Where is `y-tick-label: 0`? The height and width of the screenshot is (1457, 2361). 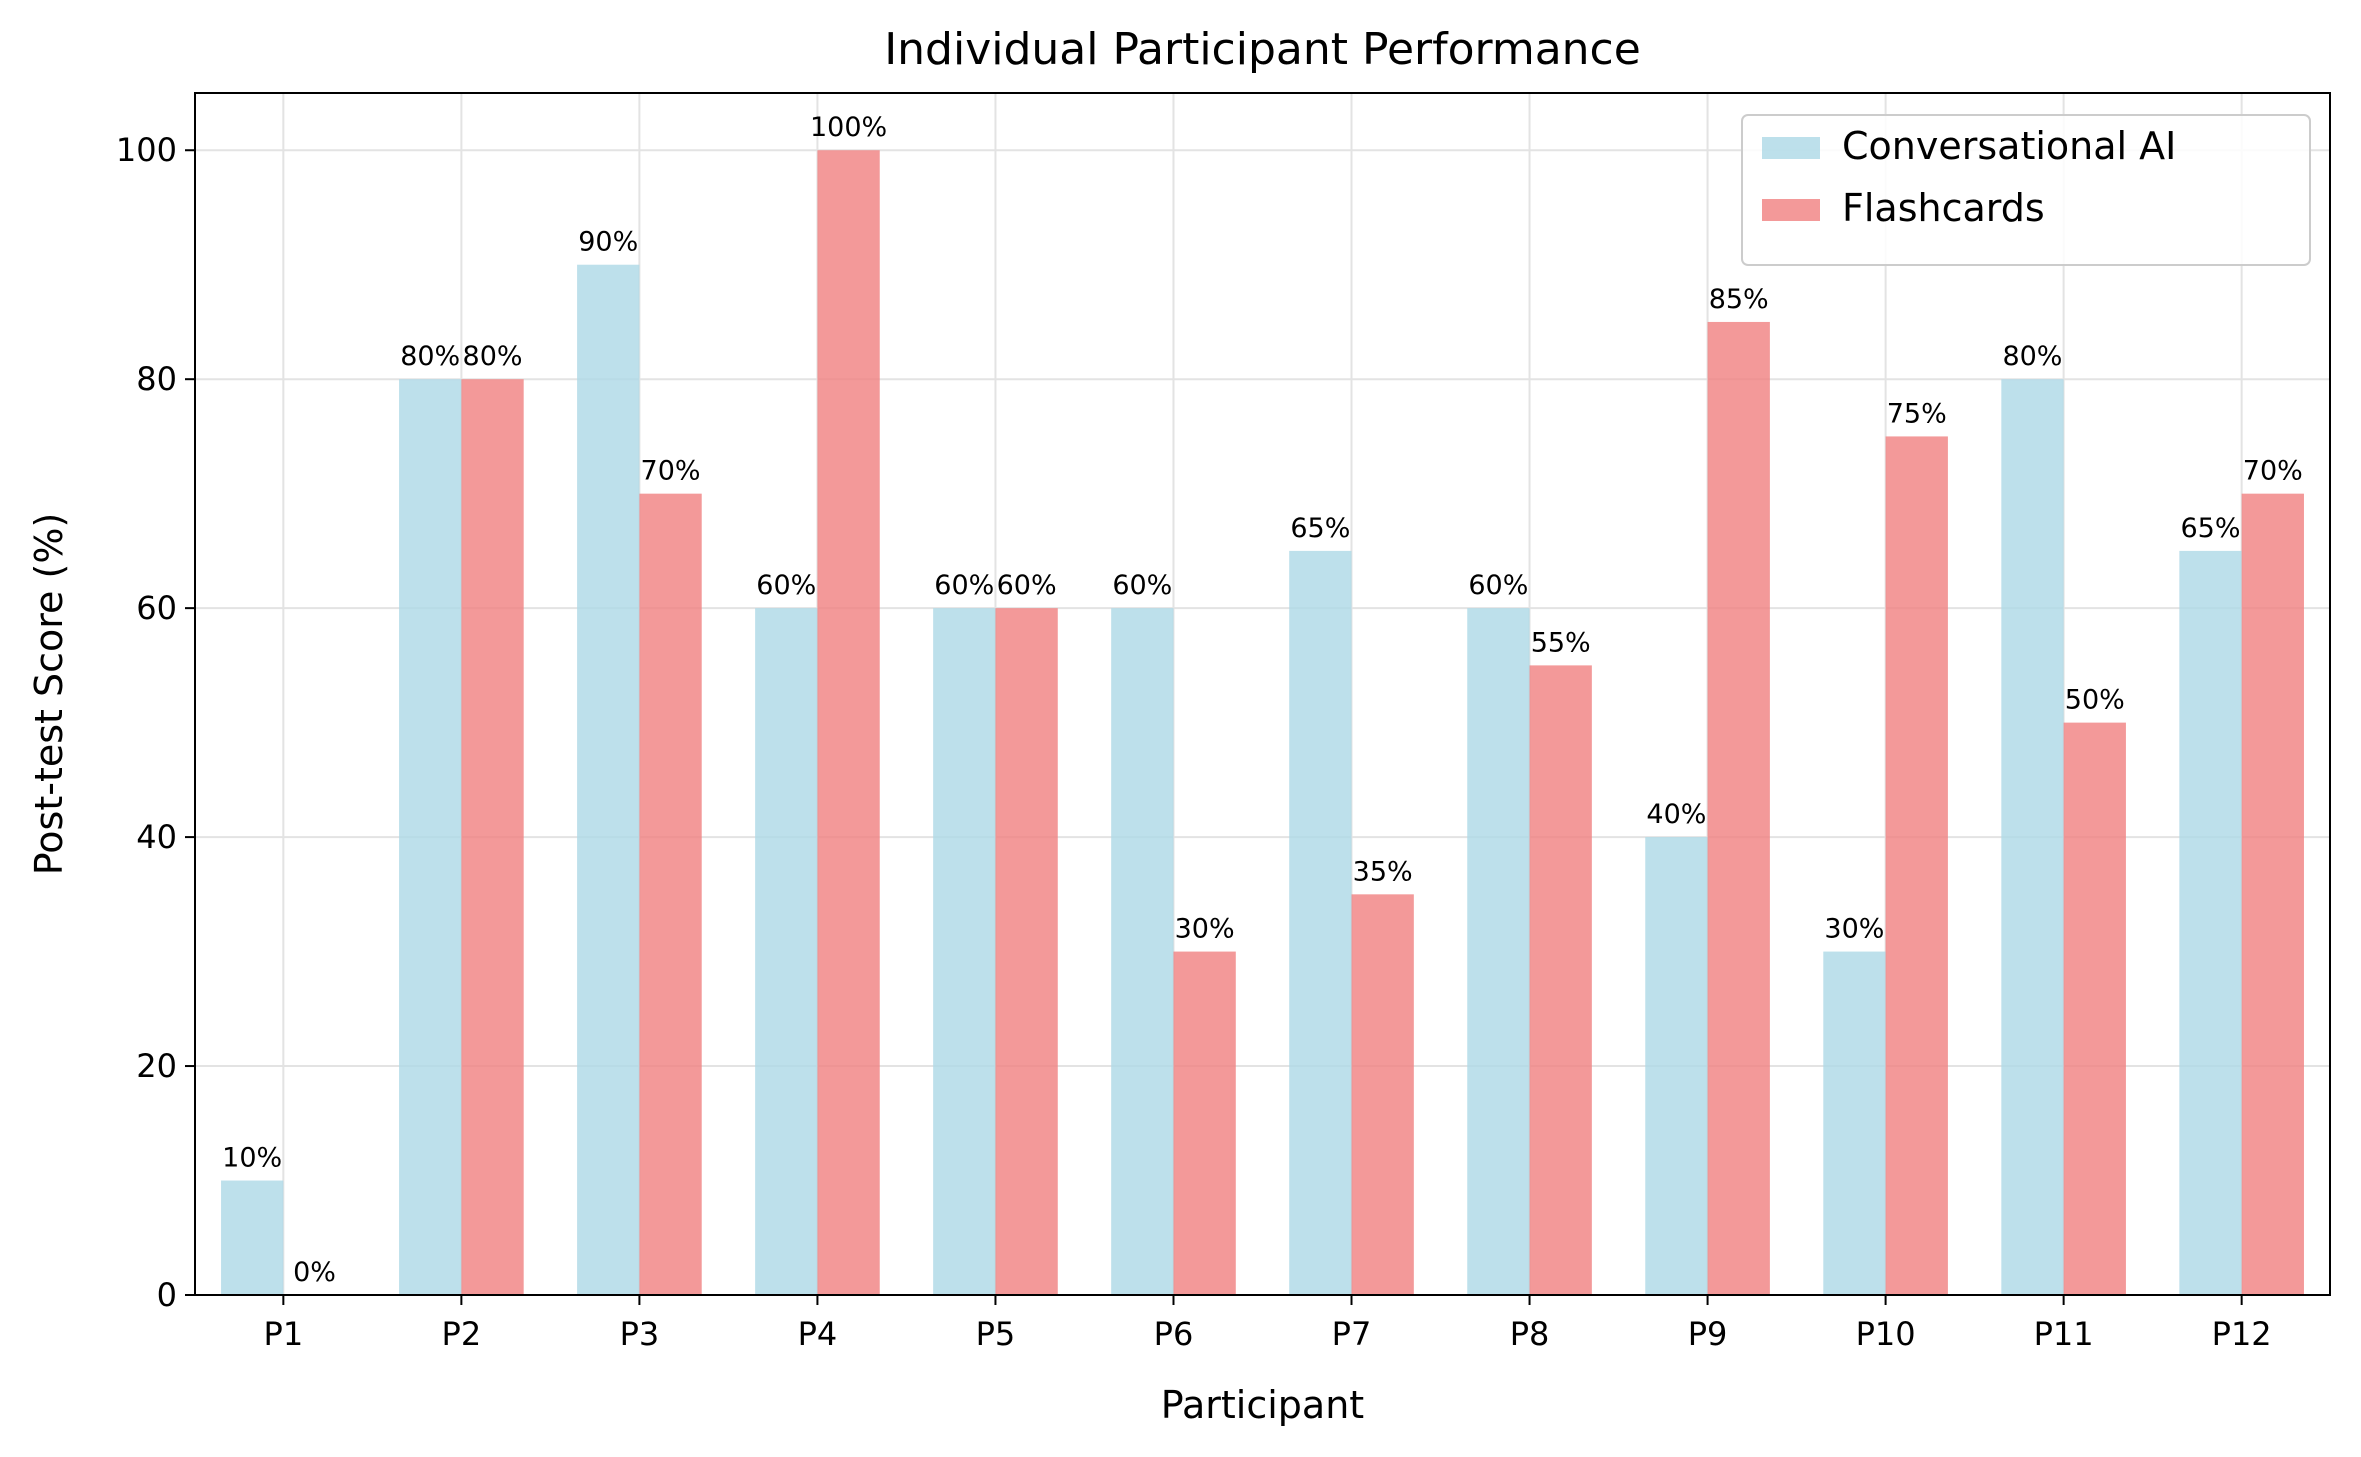 y-tick-label: 0 is located at coordinates (167, 1295).